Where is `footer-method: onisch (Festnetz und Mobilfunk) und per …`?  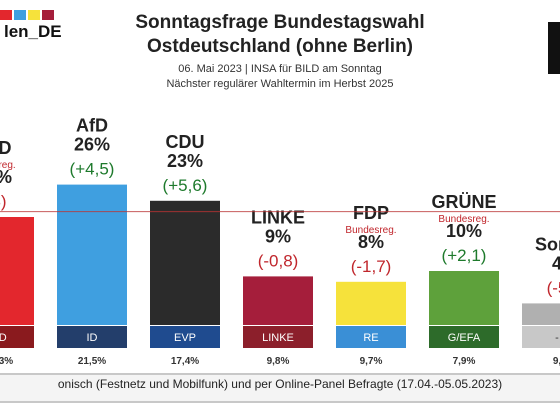 footer-method: onisch (Festnetz und Mobilfunk) und per … is located at coordinates (280, 384).